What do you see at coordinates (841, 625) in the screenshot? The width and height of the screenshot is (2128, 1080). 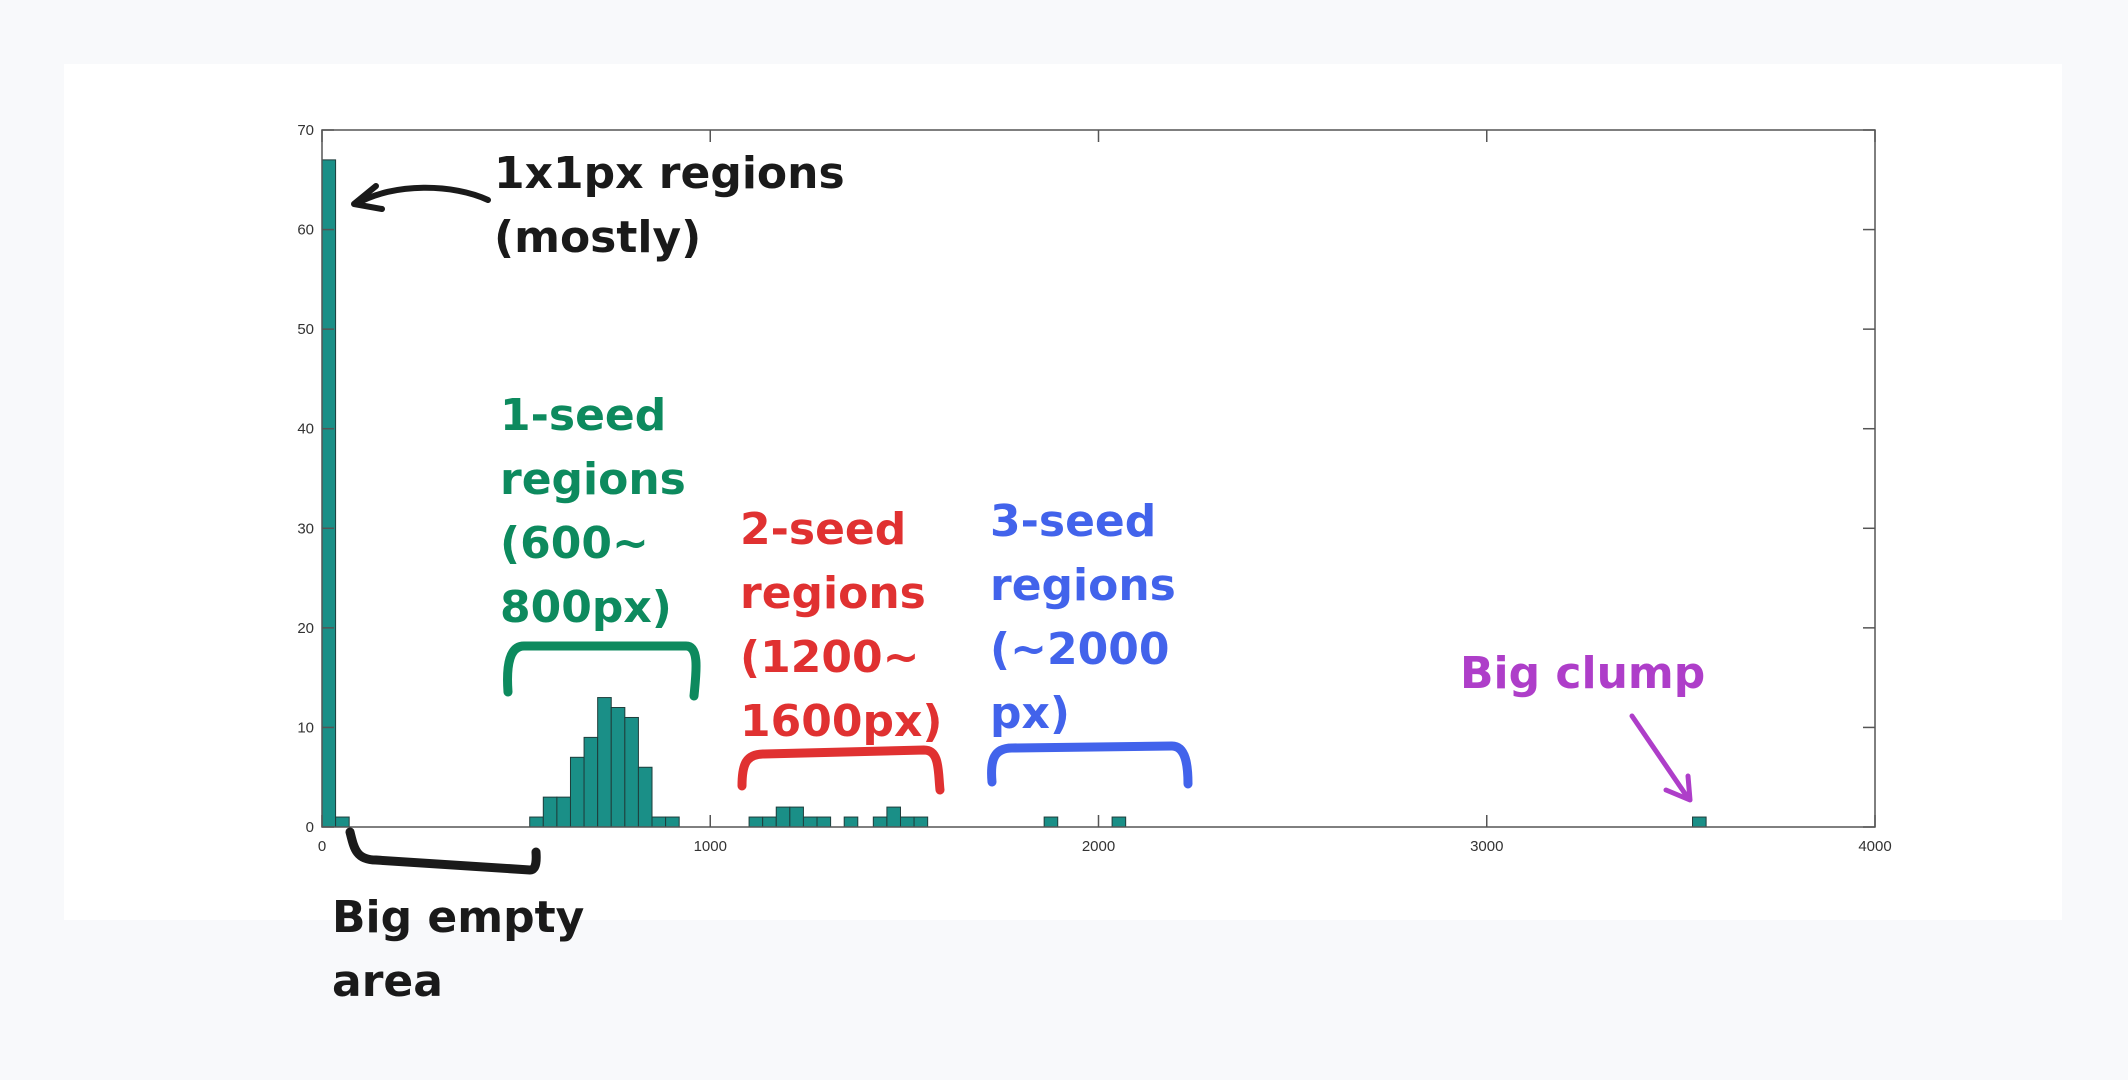 I see `annotation-2-seed-regions: 2-seed regions (1200~ 1600px)` at bounding box center [841, 625].